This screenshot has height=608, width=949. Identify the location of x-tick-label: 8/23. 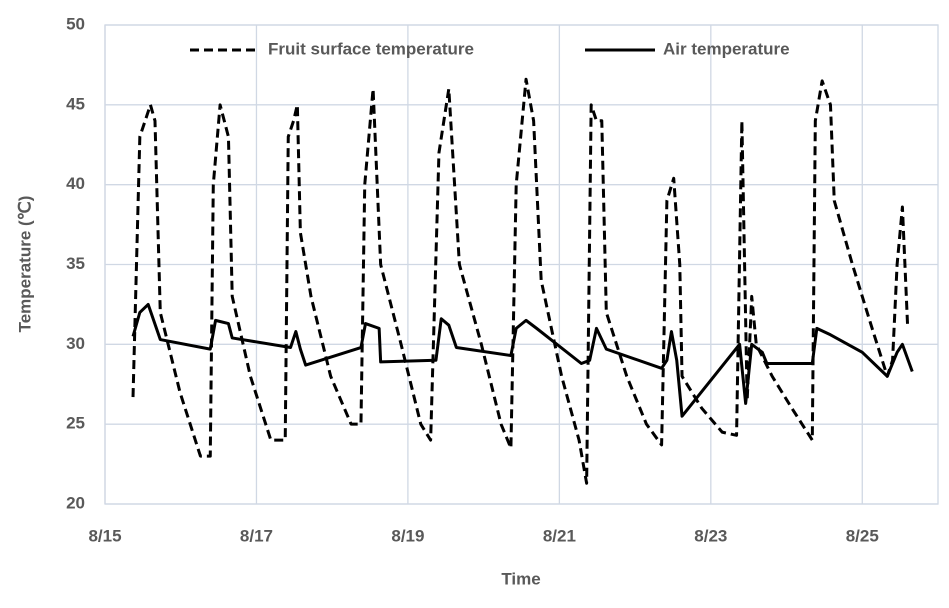
(710, 535).